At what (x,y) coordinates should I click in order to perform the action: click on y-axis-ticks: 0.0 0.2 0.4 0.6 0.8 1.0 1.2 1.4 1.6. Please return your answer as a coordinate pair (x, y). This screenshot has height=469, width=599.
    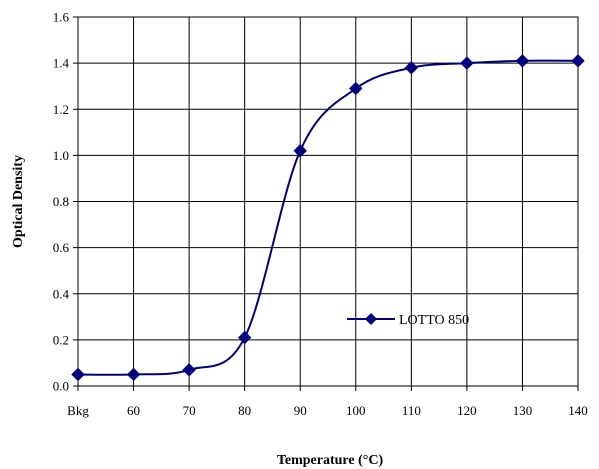
    Looking at the image, I should click on (65, 202).